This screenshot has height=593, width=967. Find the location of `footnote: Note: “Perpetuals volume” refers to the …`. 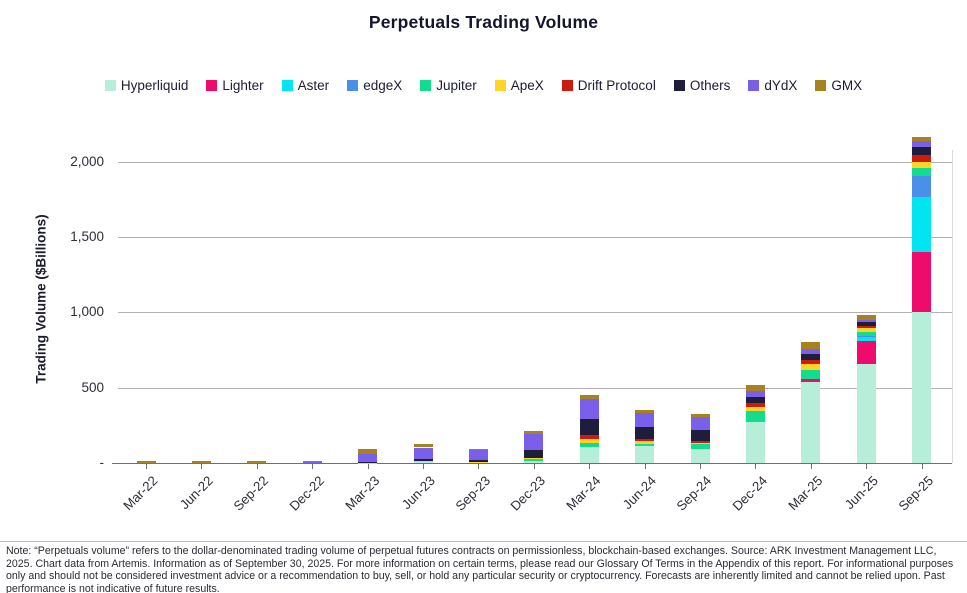

footnote: Note: “Perpetuals volume” refers to the … is located at coordinates (483, 567).